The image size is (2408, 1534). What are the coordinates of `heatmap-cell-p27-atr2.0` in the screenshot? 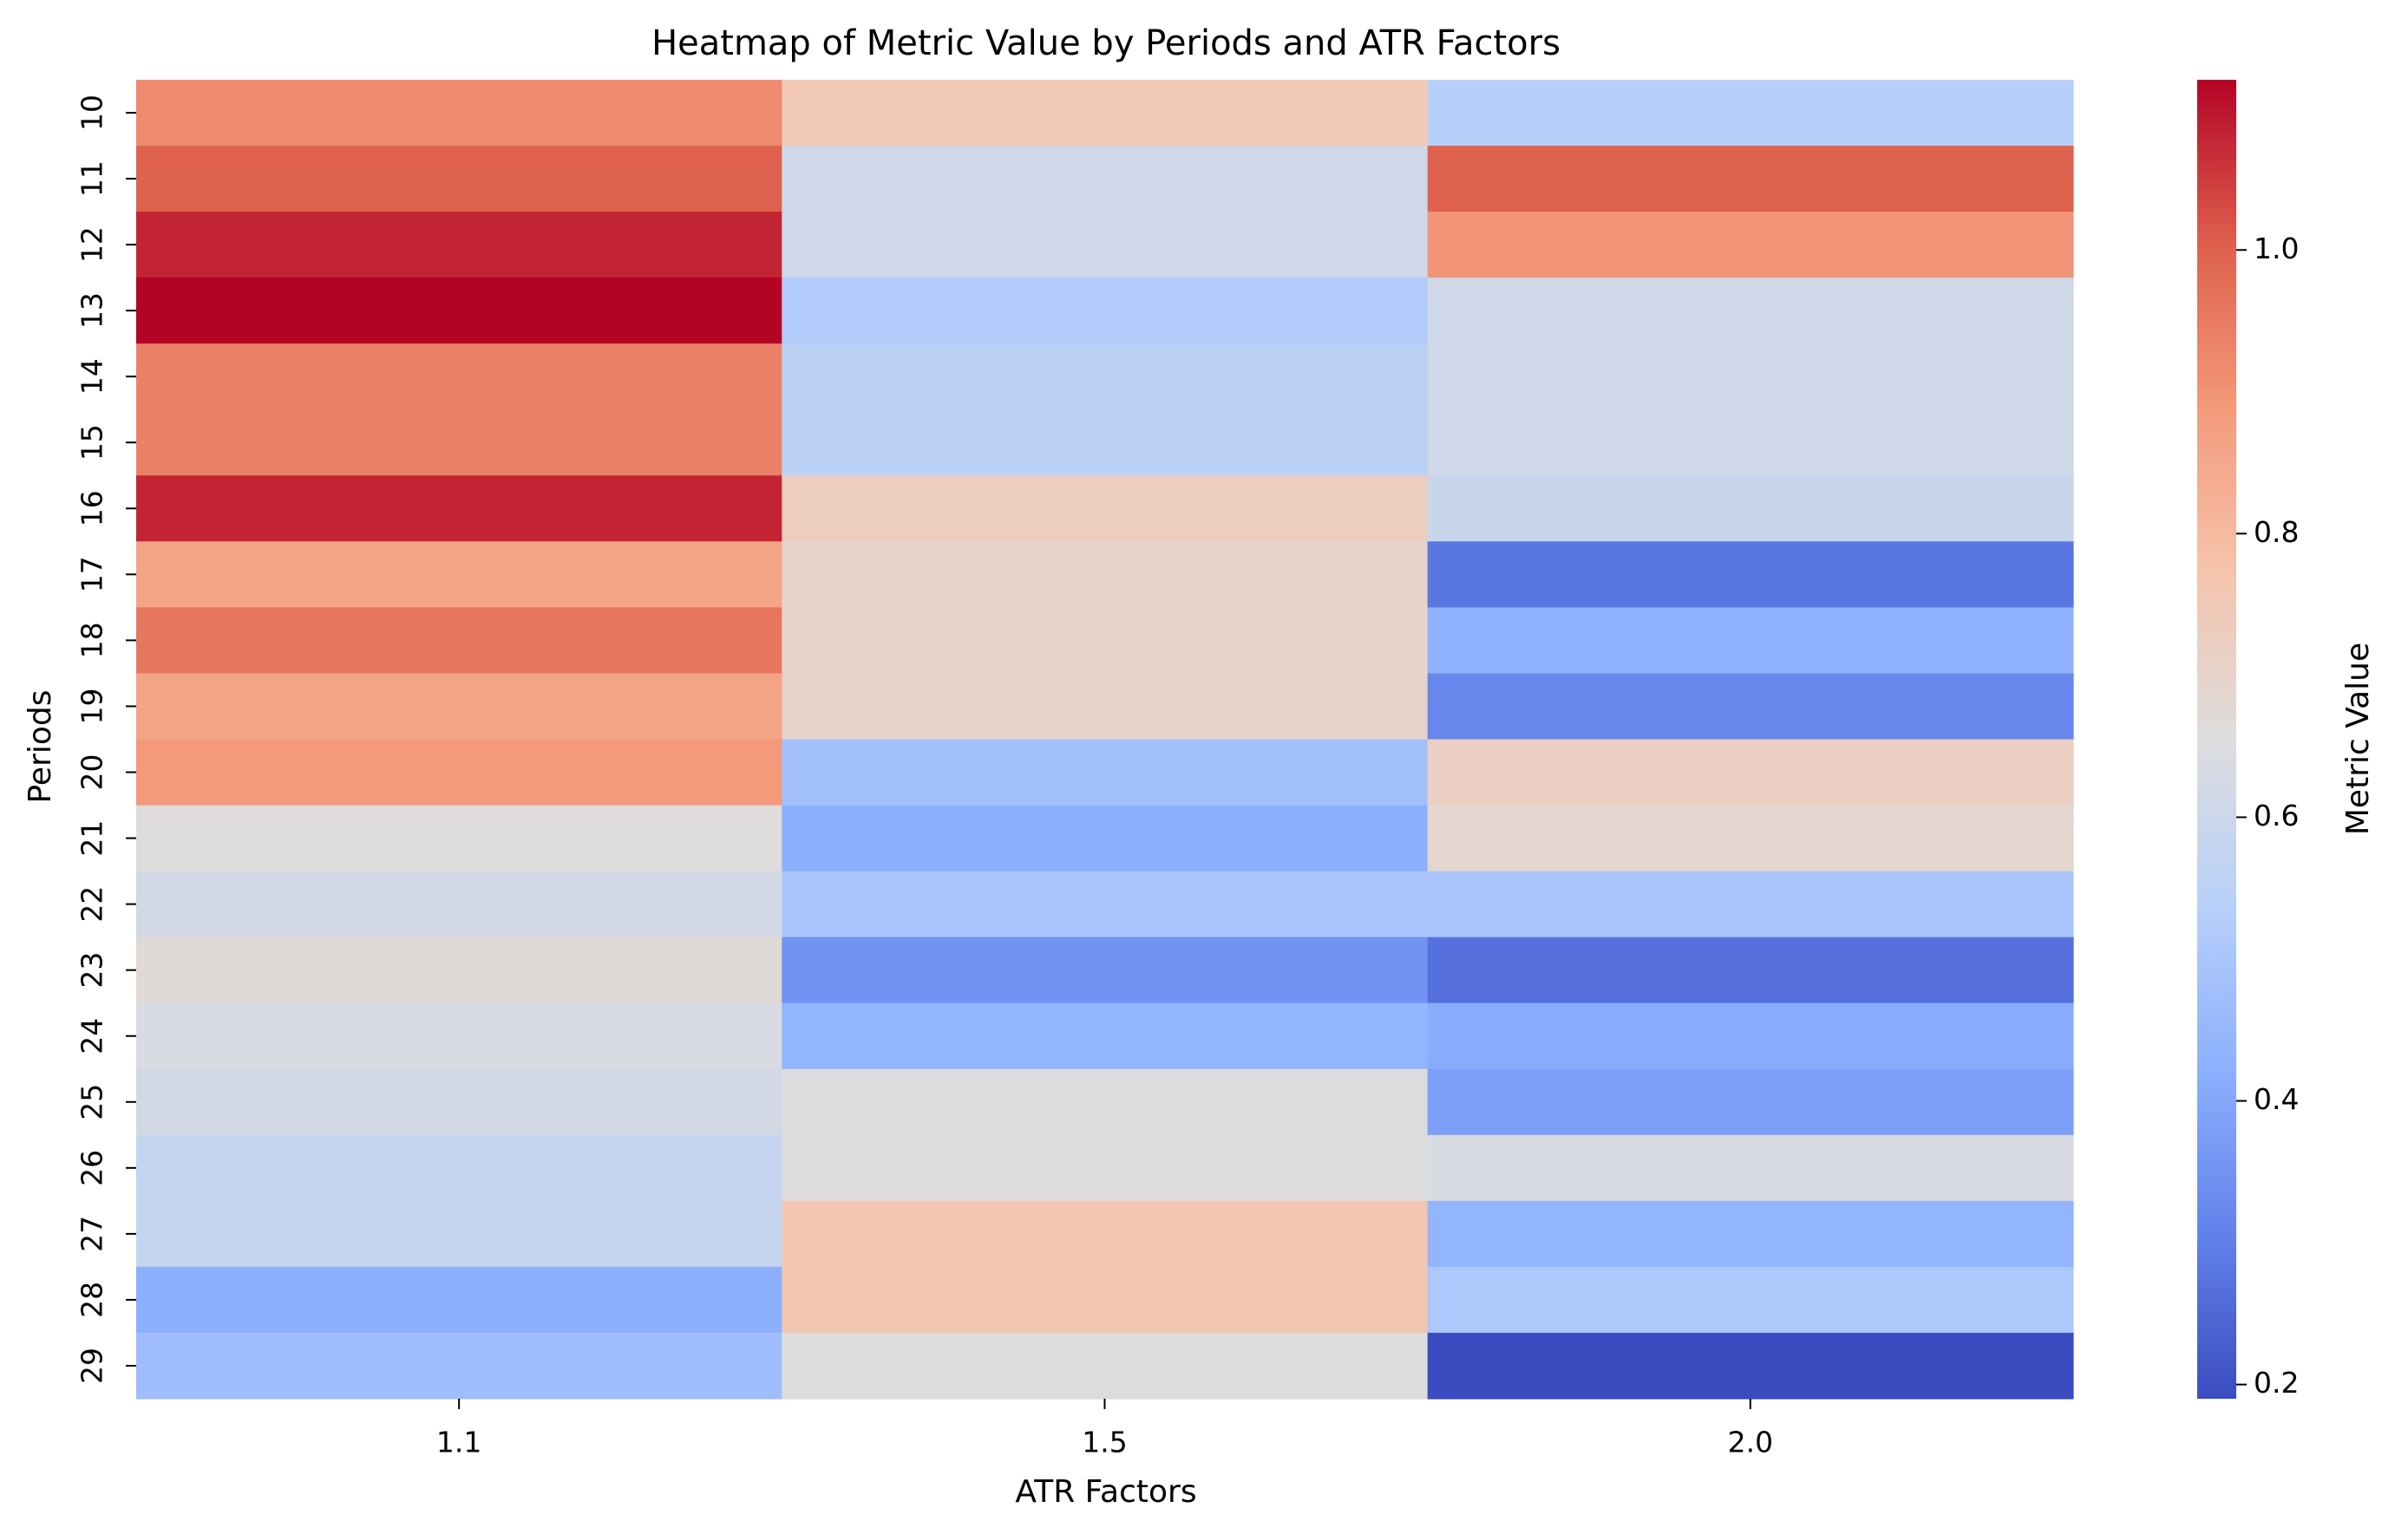 It's located at (1750, 1234).